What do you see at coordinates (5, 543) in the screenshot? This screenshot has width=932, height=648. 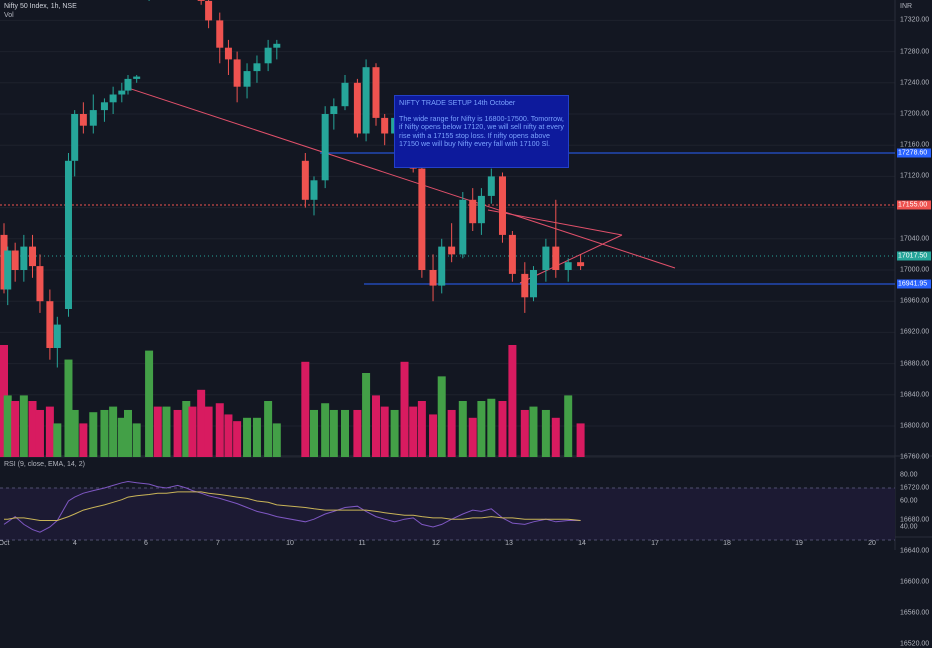 I see `time-tick-label: Oct` at bounding box center [5, 543].